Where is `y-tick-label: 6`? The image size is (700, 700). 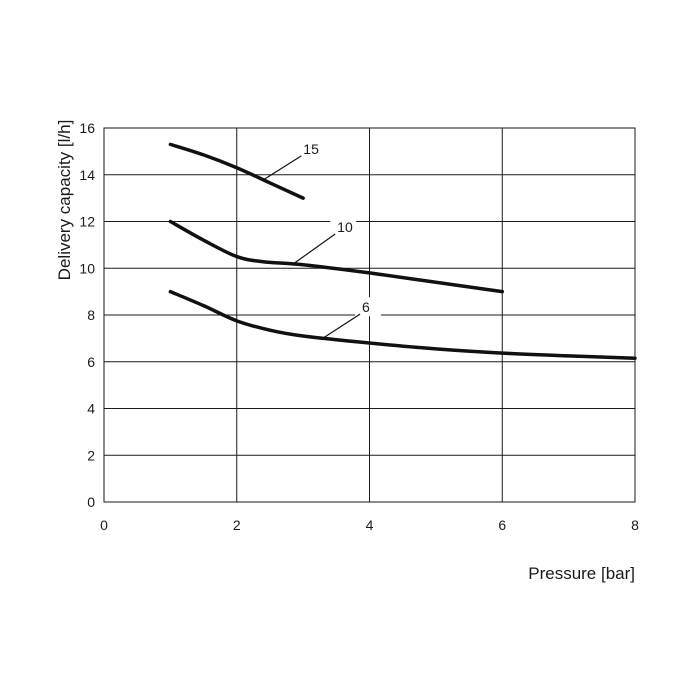
y-tick-label: 6 is located at coordinates (91, 362).